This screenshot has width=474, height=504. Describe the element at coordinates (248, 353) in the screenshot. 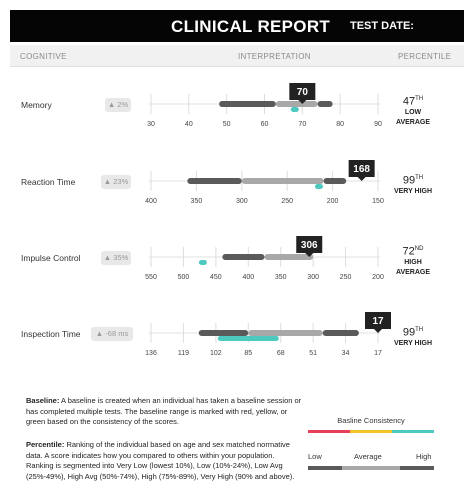

I see `inspection-time-tick-label-3: 85` at that location.